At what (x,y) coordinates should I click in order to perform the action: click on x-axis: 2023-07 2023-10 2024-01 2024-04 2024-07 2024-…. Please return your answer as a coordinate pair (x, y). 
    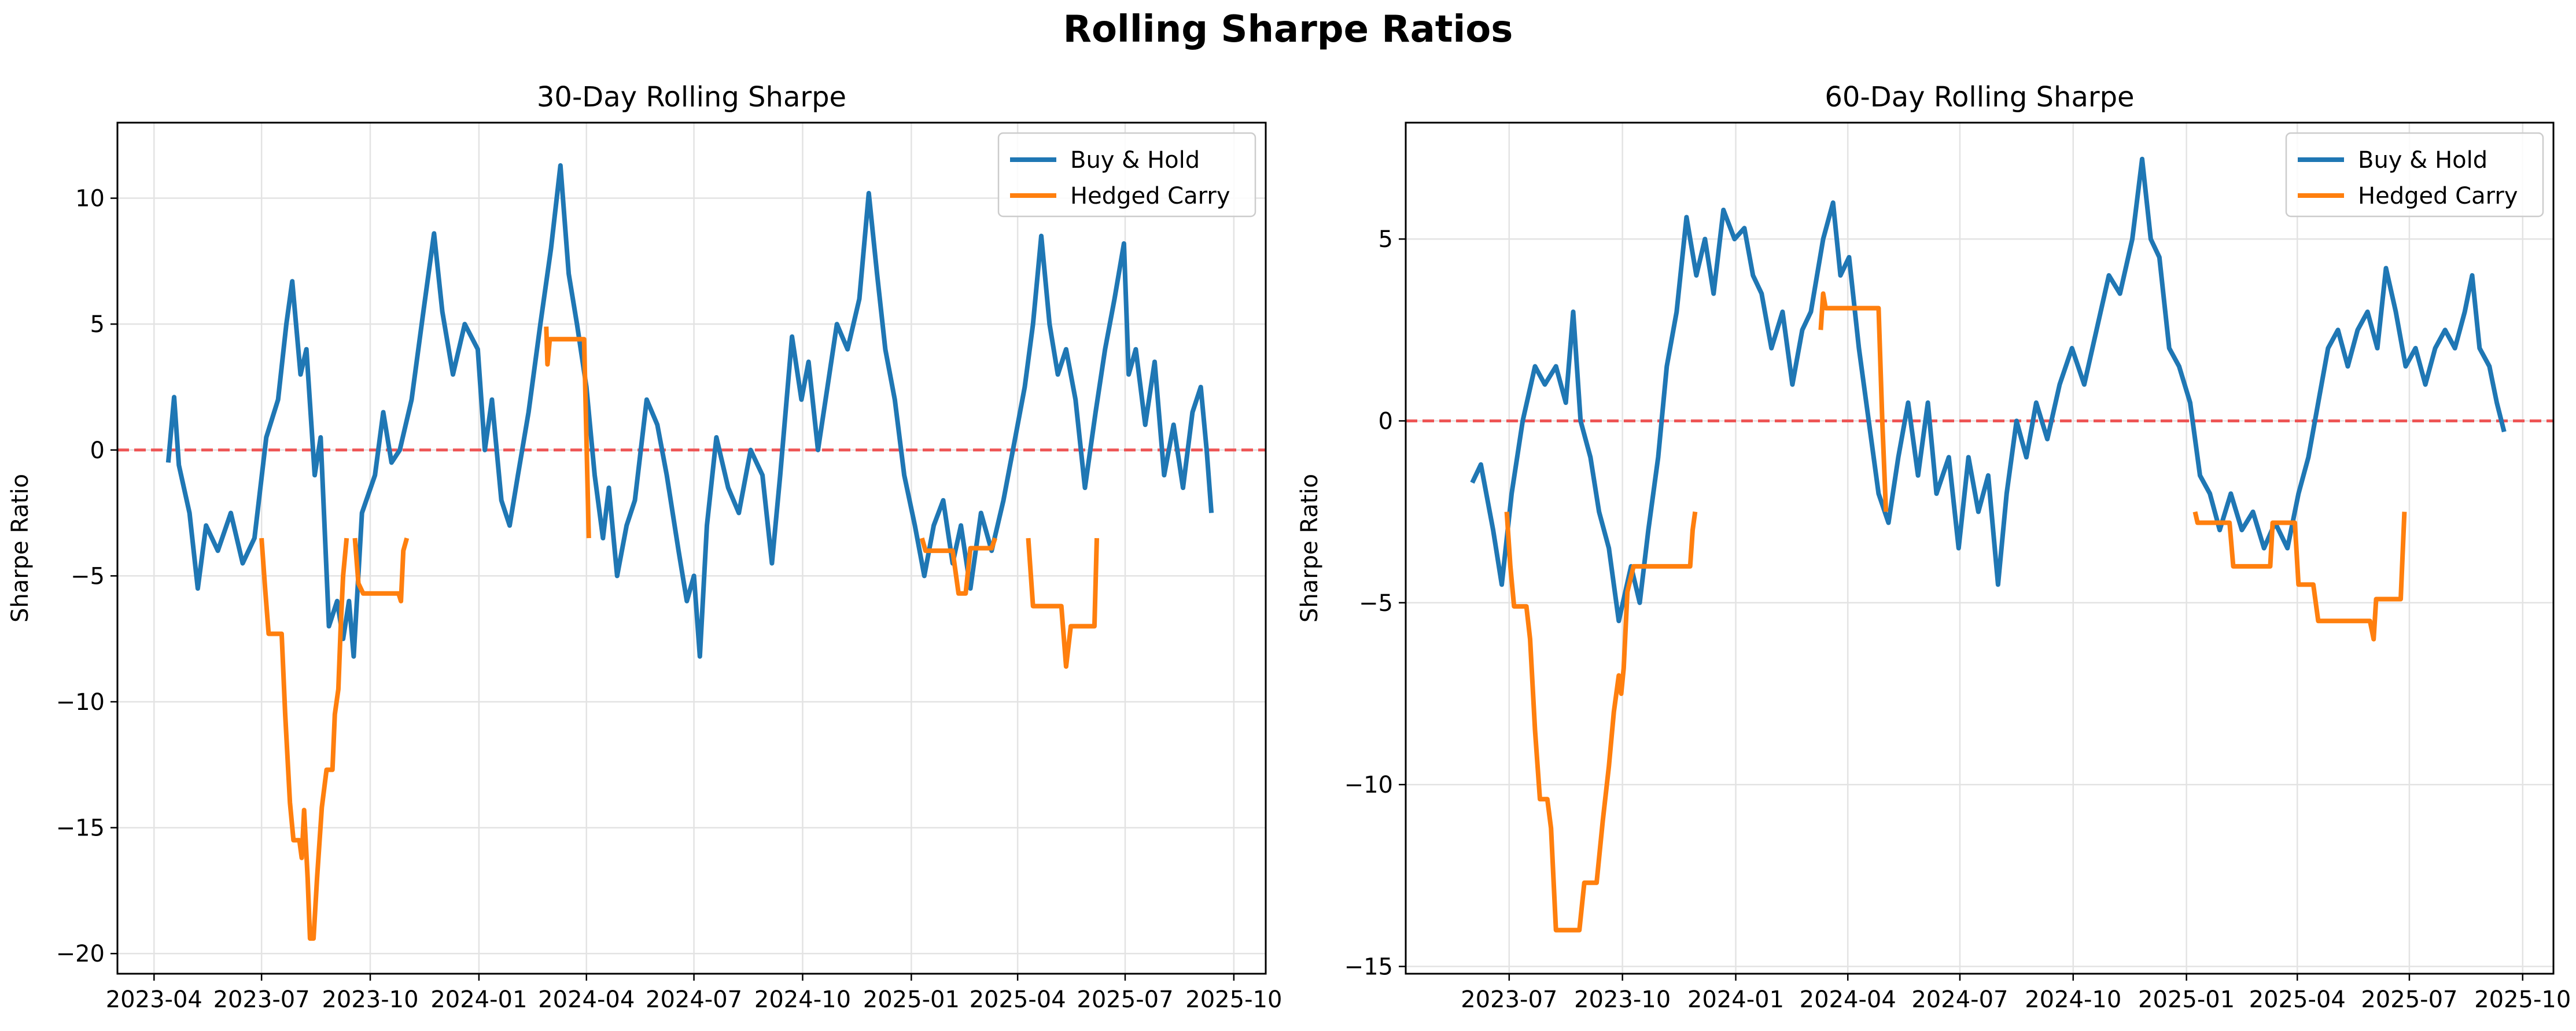
    Looking at the image, I should click on (2016, 993).